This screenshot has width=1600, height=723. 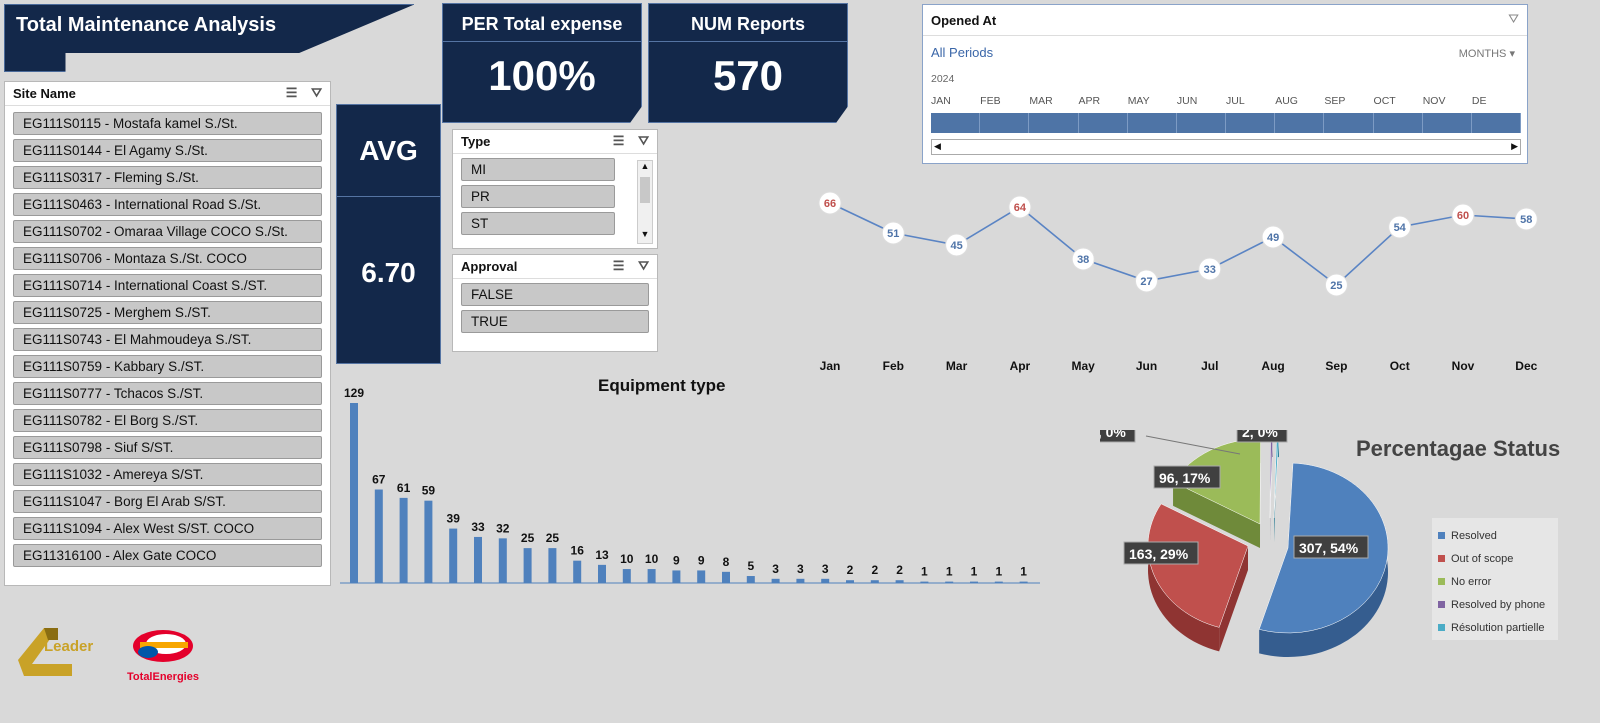 What do you see at coordinates (167, 285) in the screenshot?
I see `site-slicer-item: EG111S0714 - International Coast S./ST.` at bounding box center [167, 285].